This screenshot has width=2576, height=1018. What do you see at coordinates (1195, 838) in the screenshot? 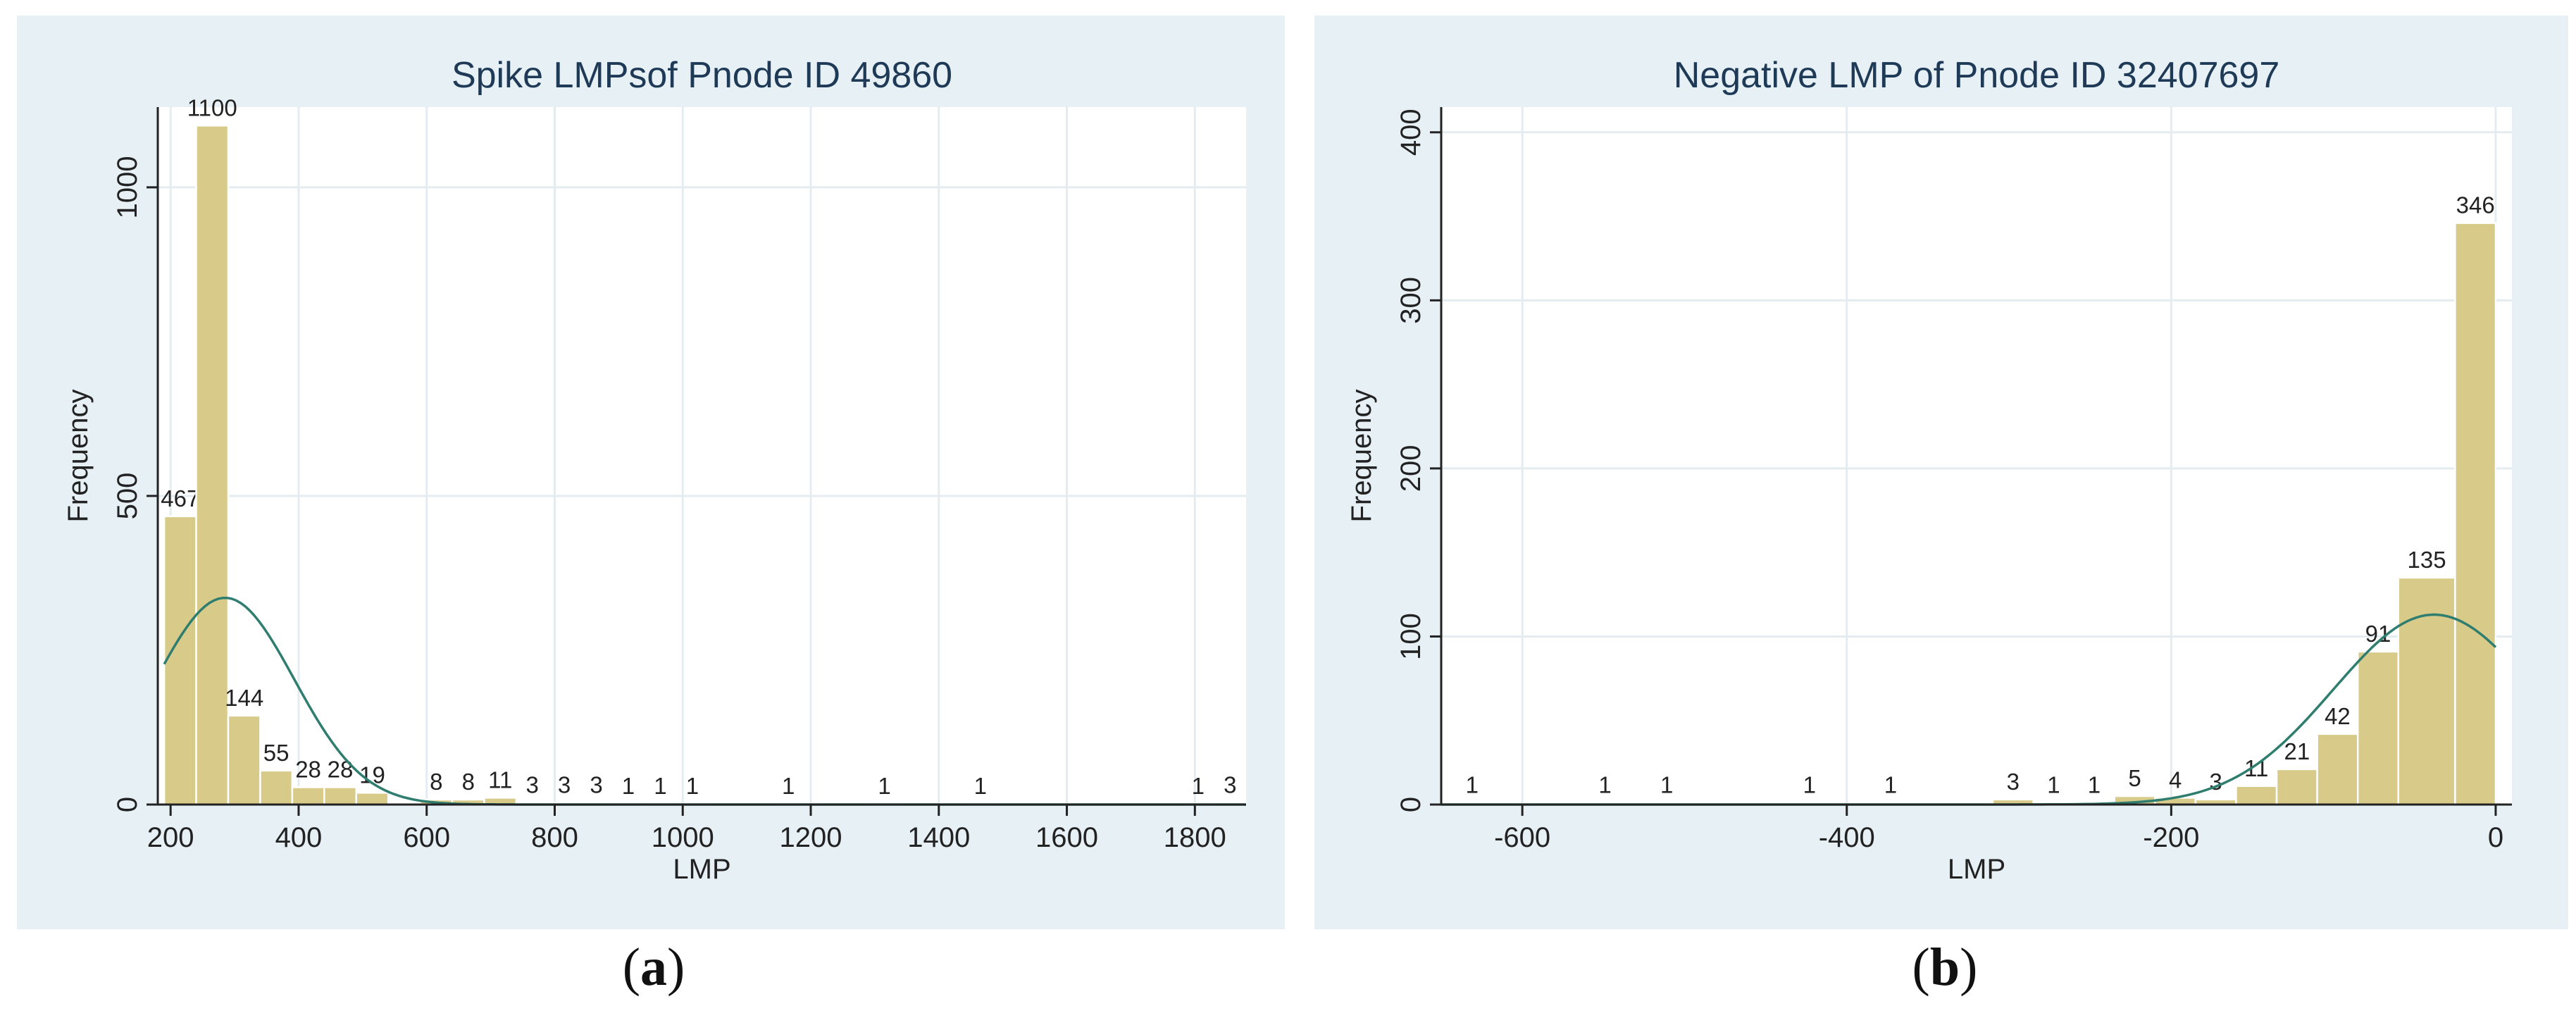
I see `x-tick-label: 1800` at bounding box center [1195, 838].